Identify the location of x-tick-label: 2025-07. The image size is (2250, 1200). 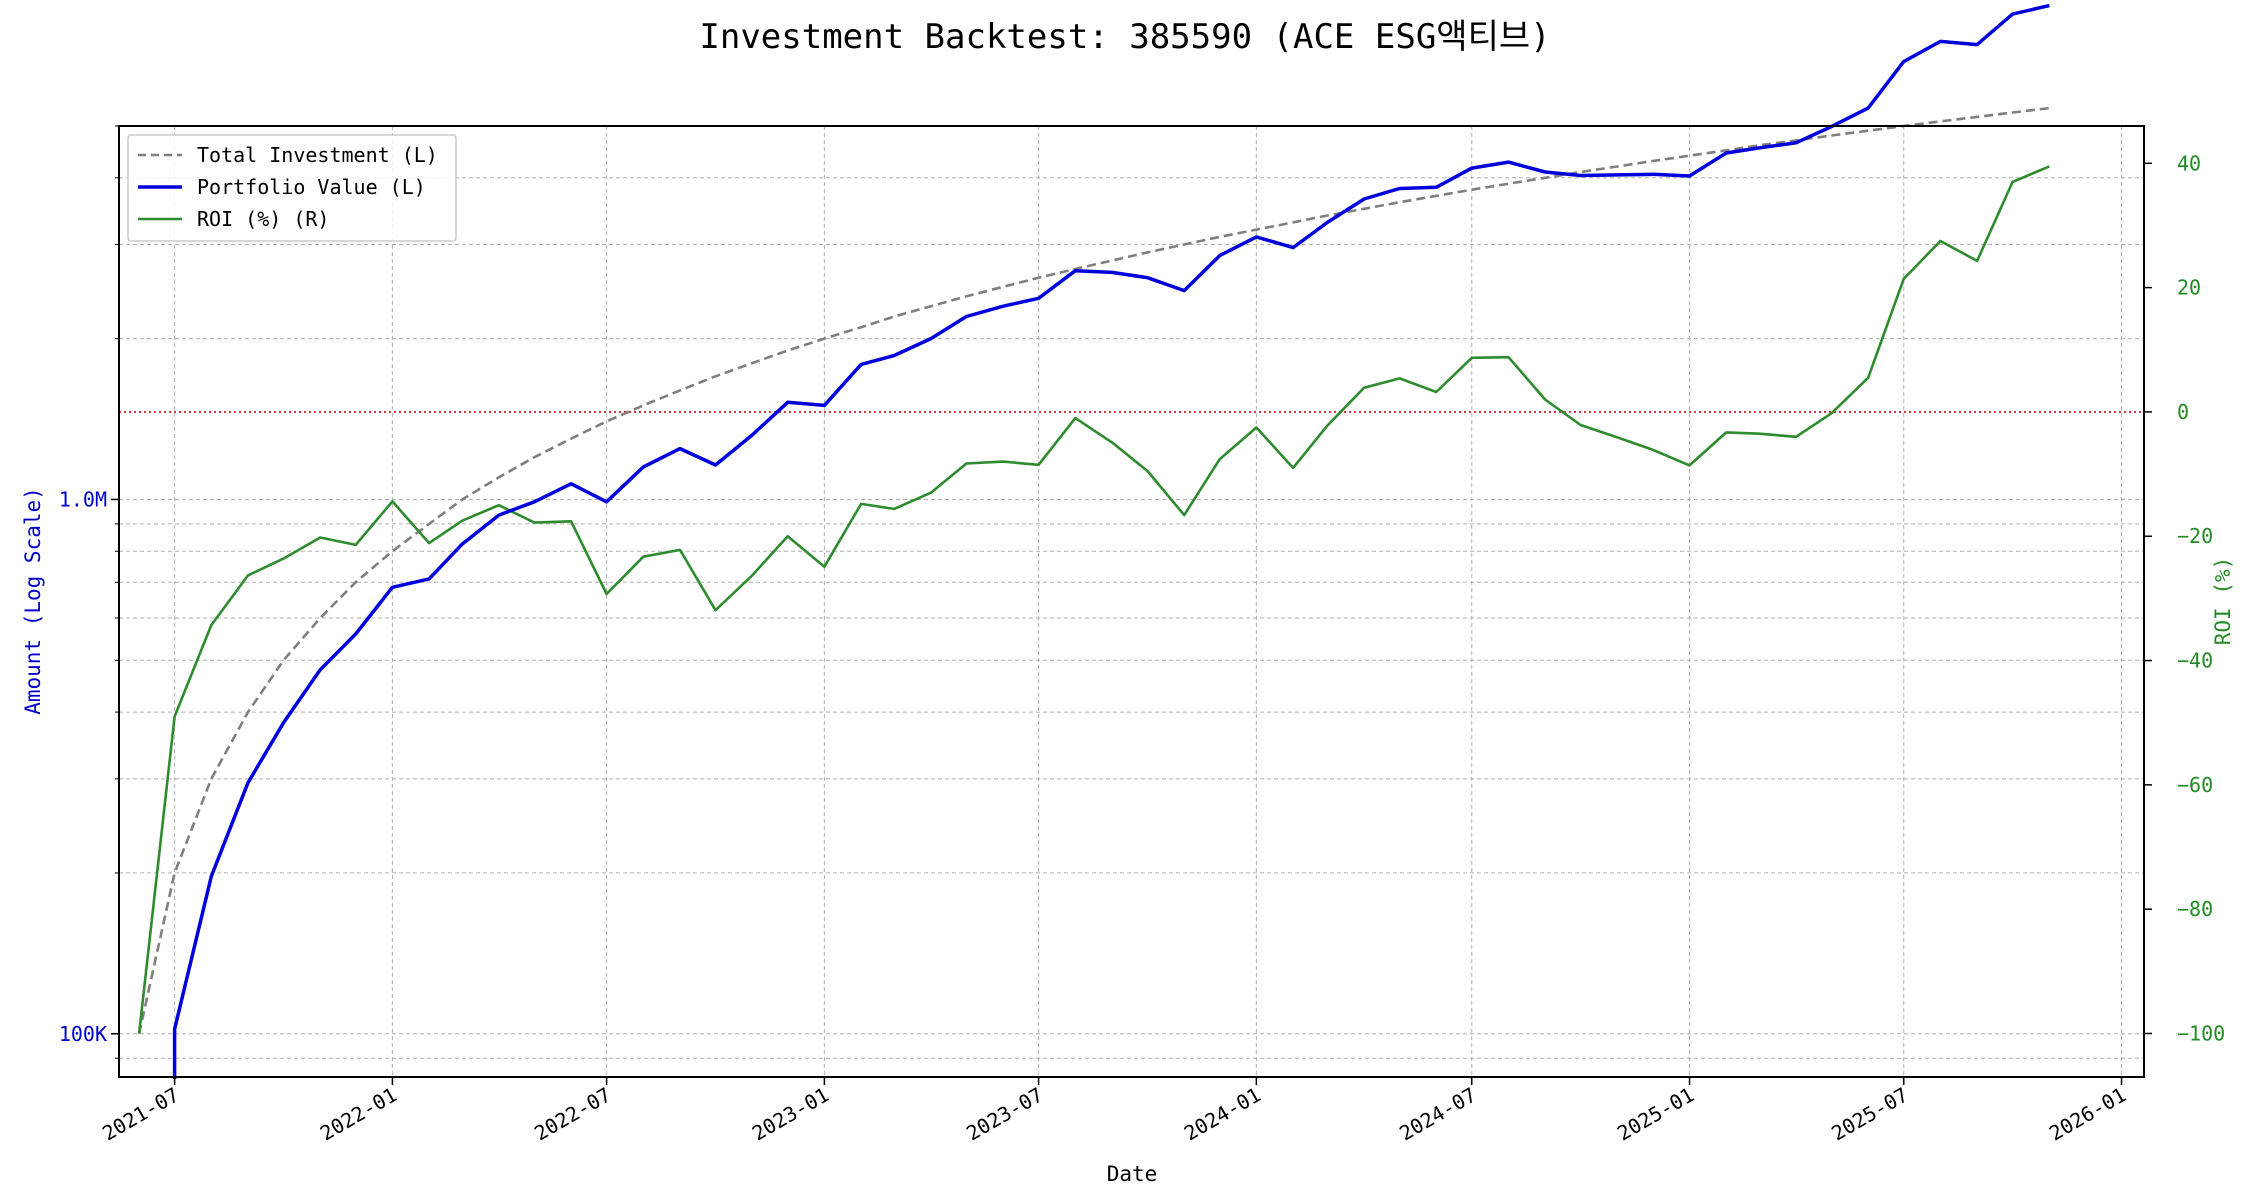
(1869, 1114).